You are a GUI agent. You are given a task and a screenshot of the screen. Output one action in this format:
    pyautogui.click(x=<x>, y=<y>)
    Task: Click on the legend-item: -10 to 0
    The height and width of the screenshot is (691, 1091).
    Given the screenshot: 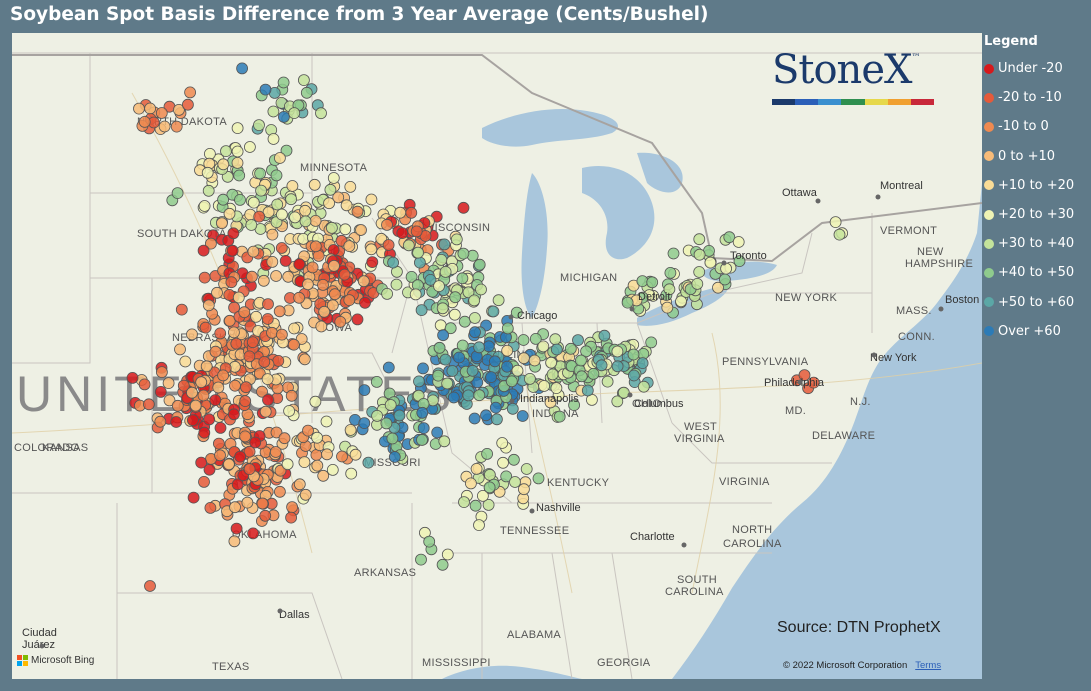 What is the action you would take?
    pyautogui.click(x=1036, y=126)
    